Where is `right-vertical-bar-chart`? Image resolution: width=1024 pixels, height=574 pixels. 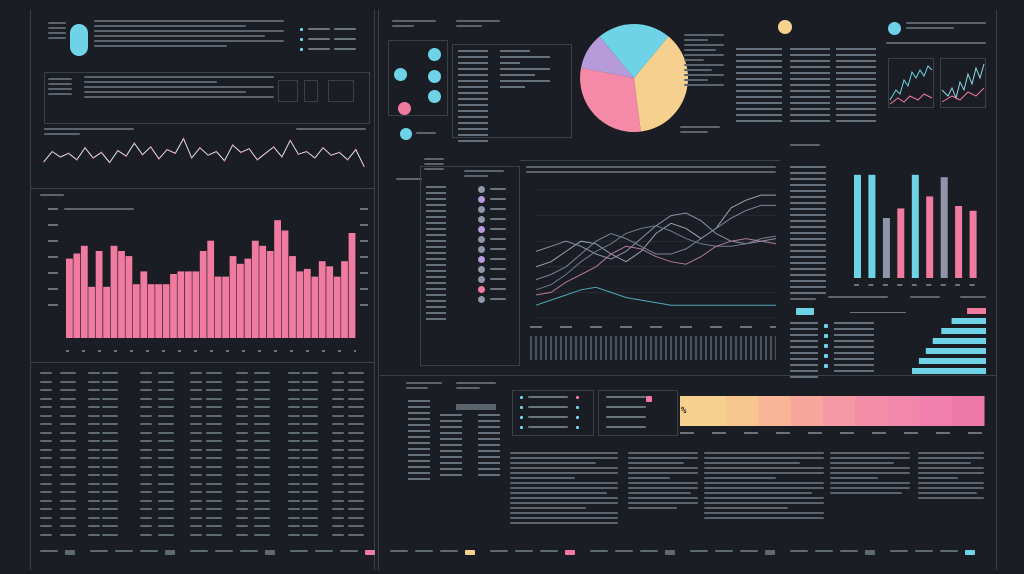
right-vertical-bar-chart is located at coordinates (915, 230).